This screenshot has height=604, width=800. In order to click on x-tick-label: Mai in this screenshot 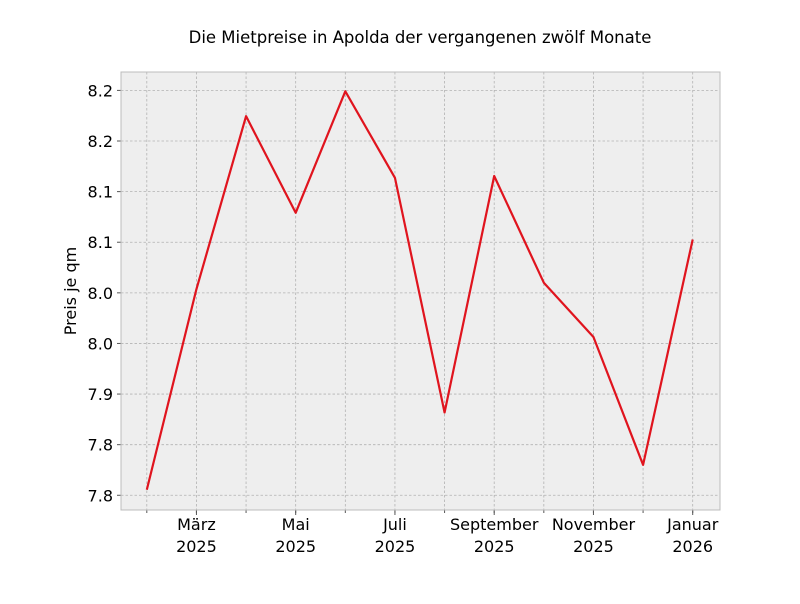, I will do `click(296, 524)`.